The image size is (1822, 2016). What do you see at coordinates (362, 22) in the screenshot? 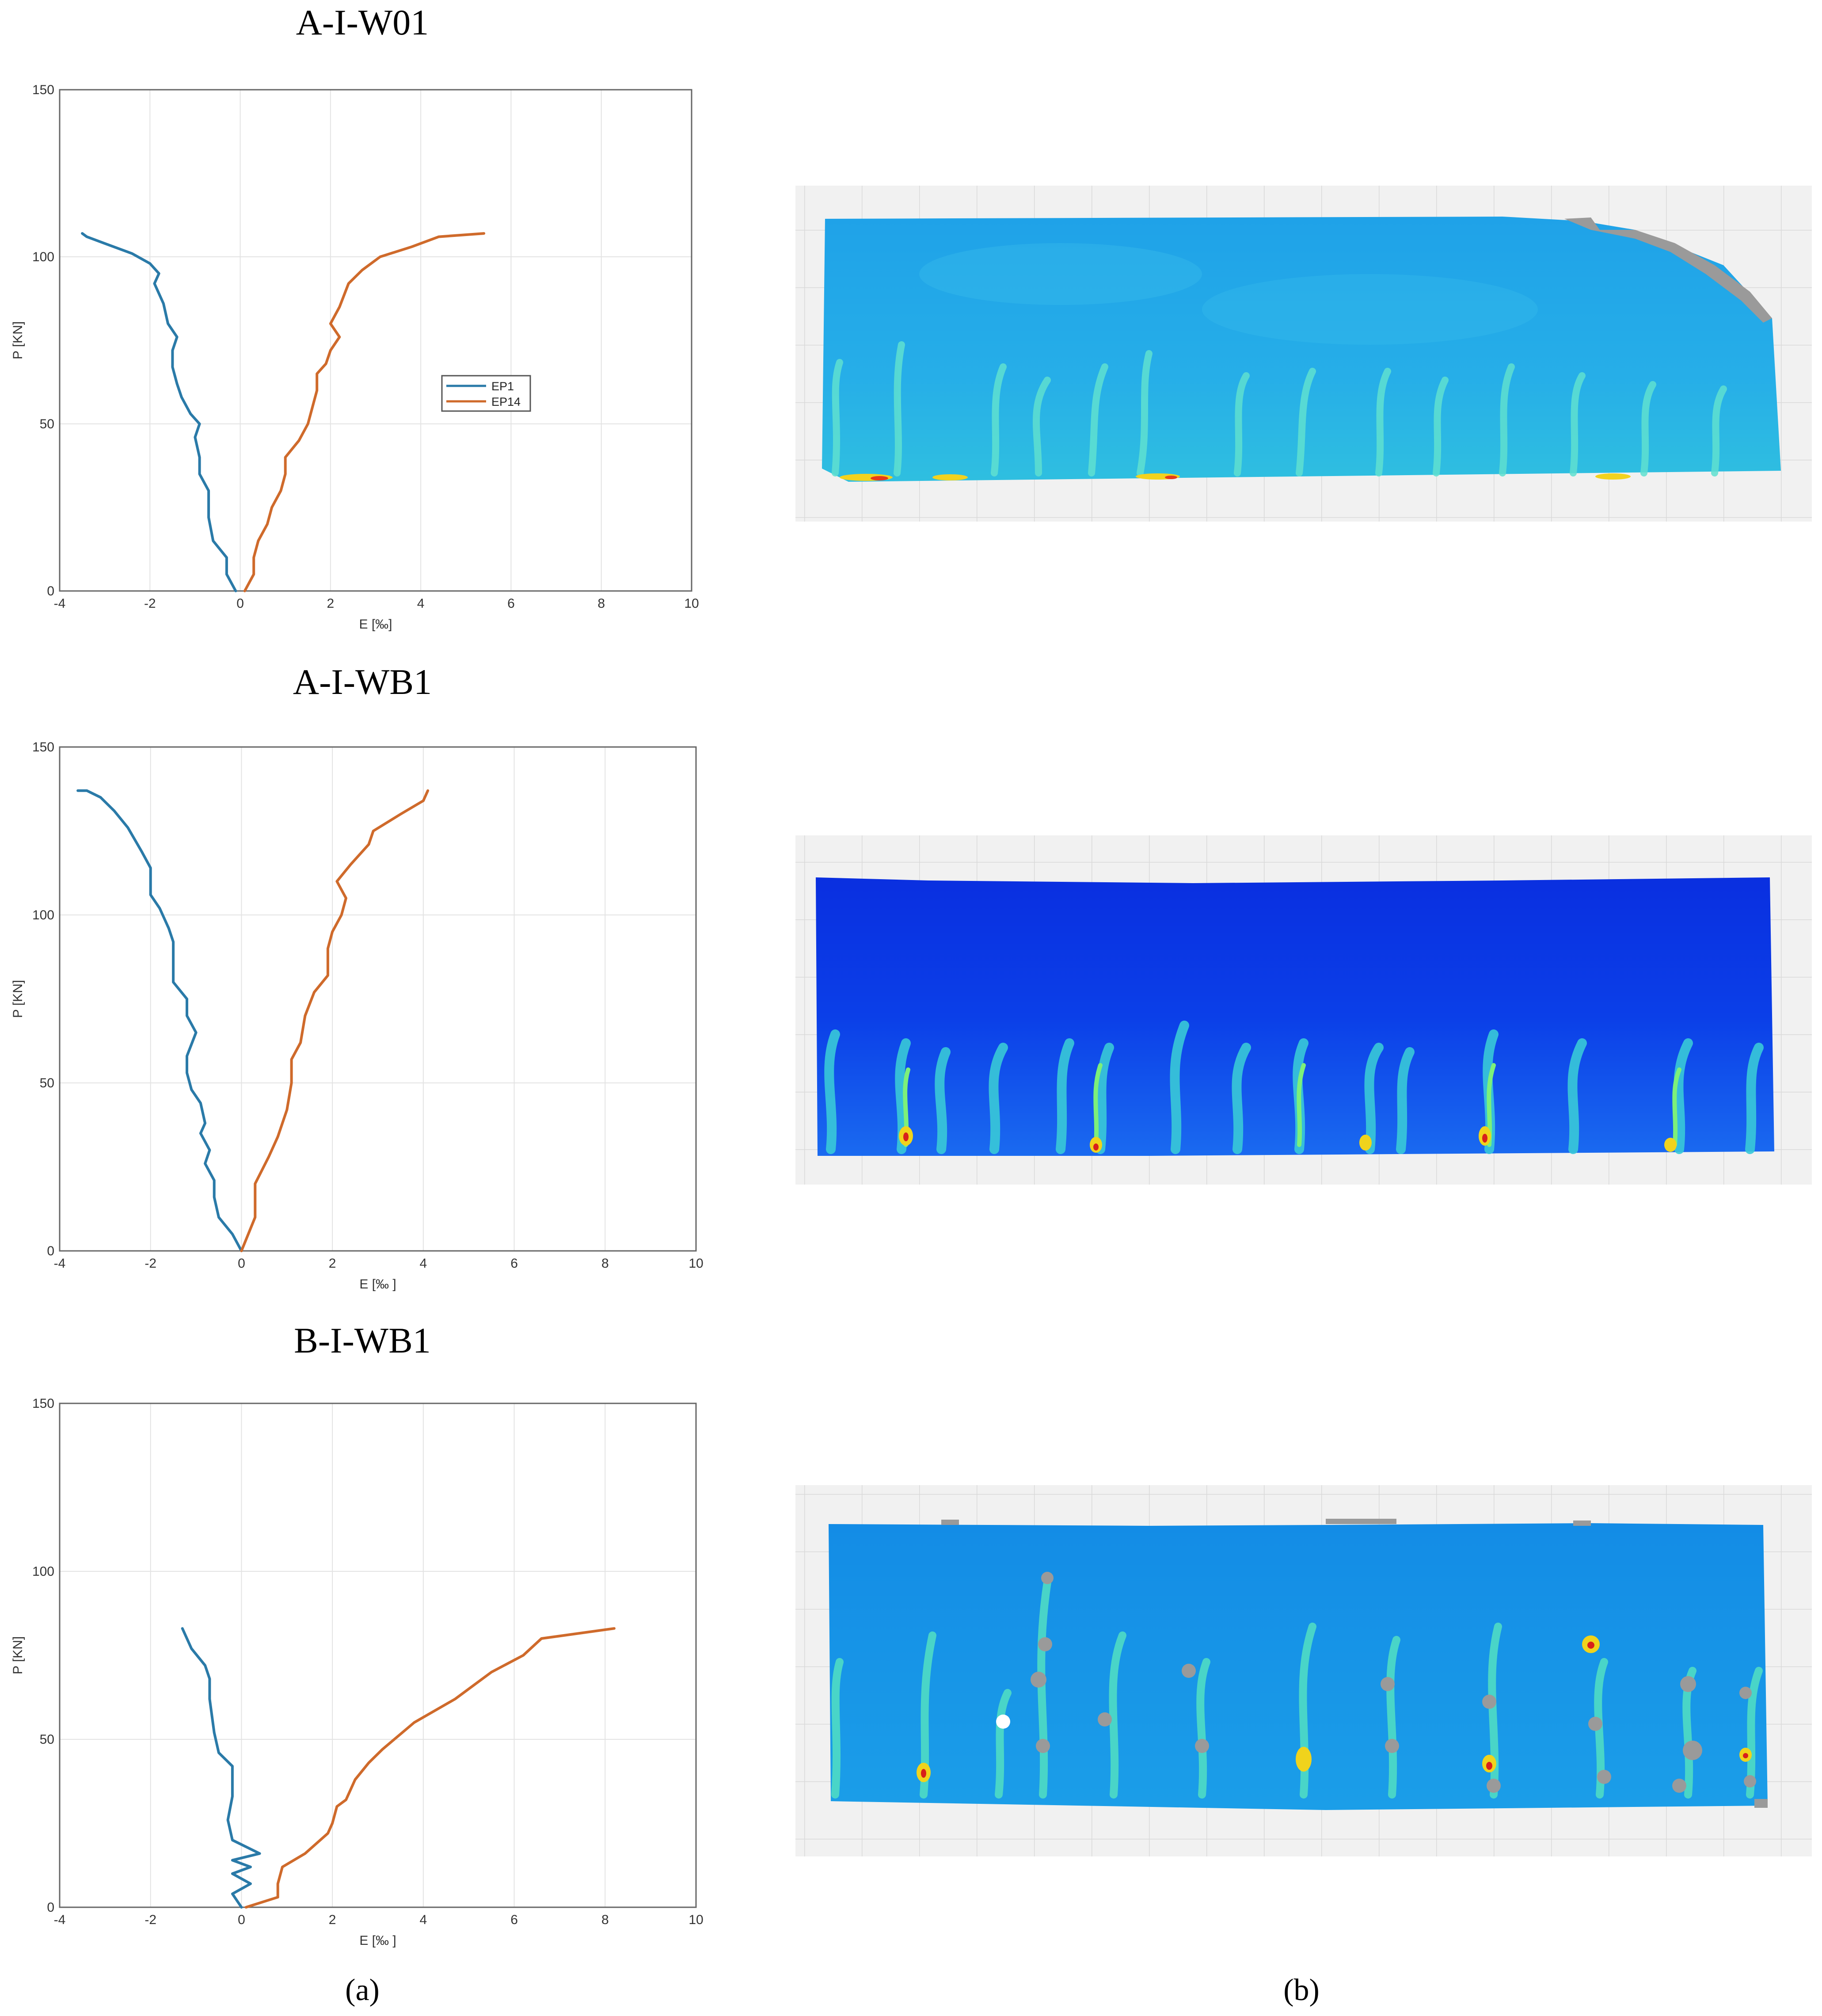
I see `chart-title: A-I-W01` at bounding box center [362, 22].